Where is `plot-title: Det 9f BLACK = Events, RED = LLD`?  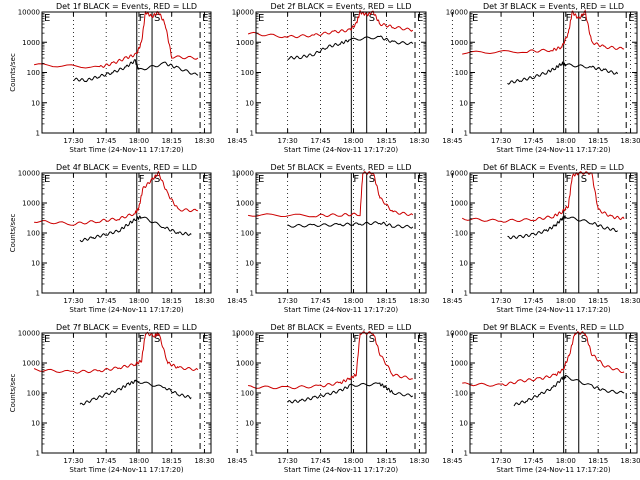
plot-title: Det 9f BLACK = Events, RED = LLD is located at coordinates (553, 327).